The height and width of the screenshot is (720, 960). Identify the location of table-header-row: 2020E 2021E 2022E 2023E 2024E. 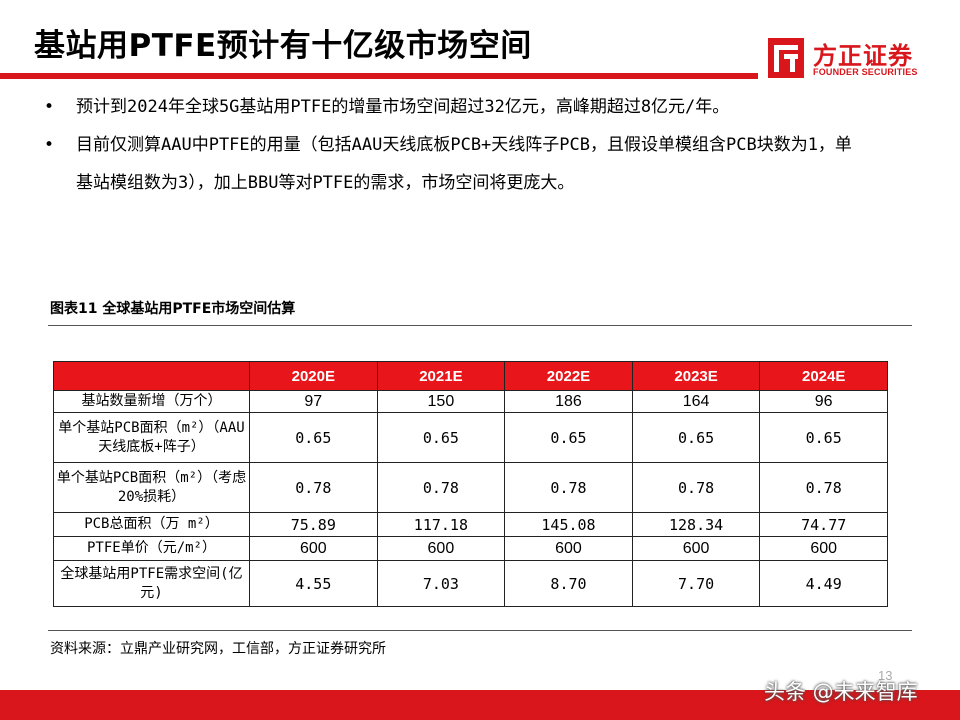
(470, 376).